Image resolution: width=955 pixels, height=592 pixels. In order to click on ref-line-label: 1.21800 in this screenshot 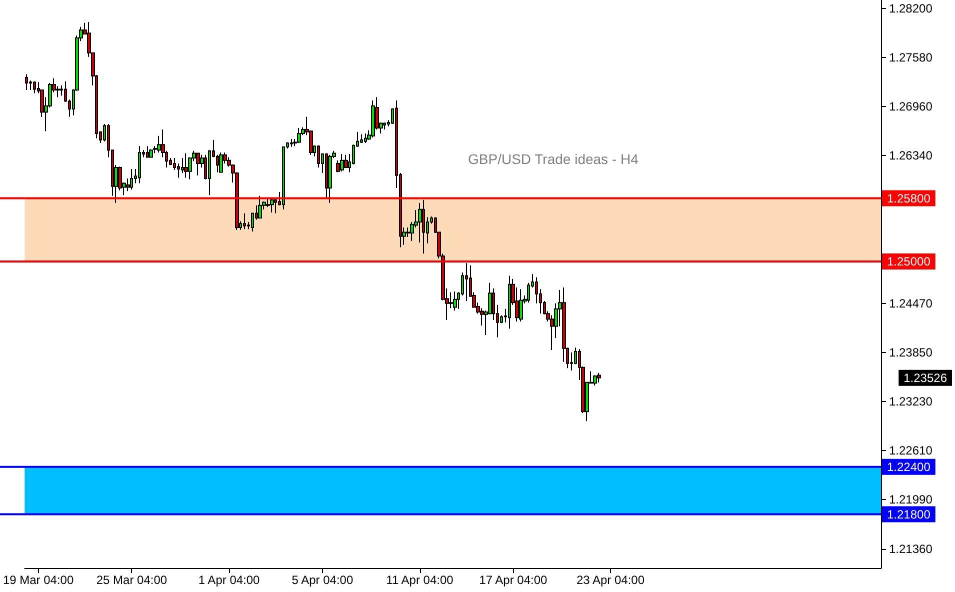, I will do `click(909, 514)`.